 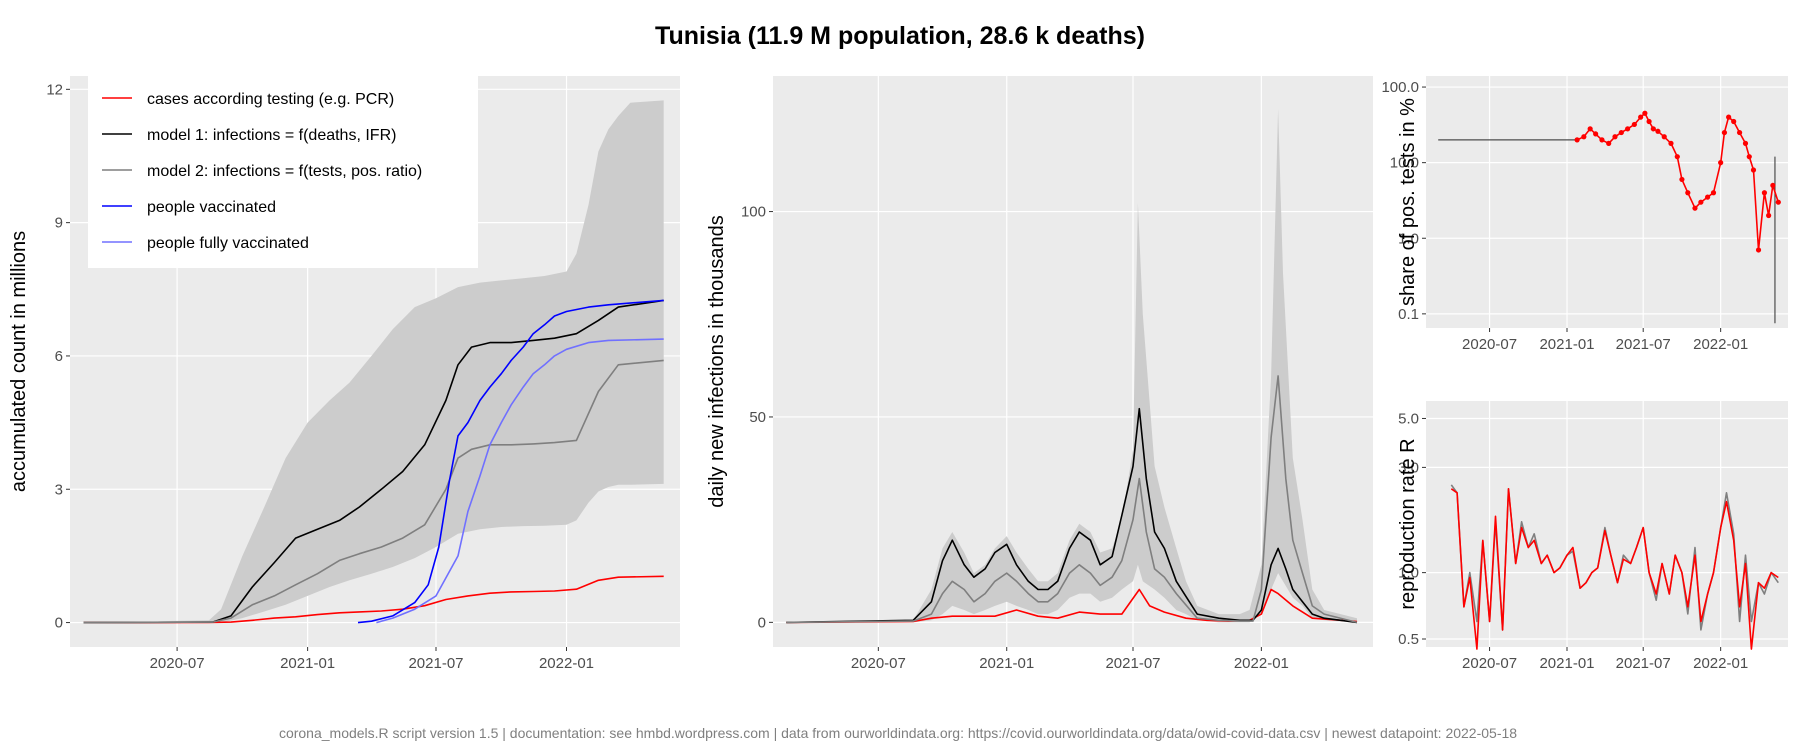 I want to click on y-tick-label: 100, so click(x=753, y=212).